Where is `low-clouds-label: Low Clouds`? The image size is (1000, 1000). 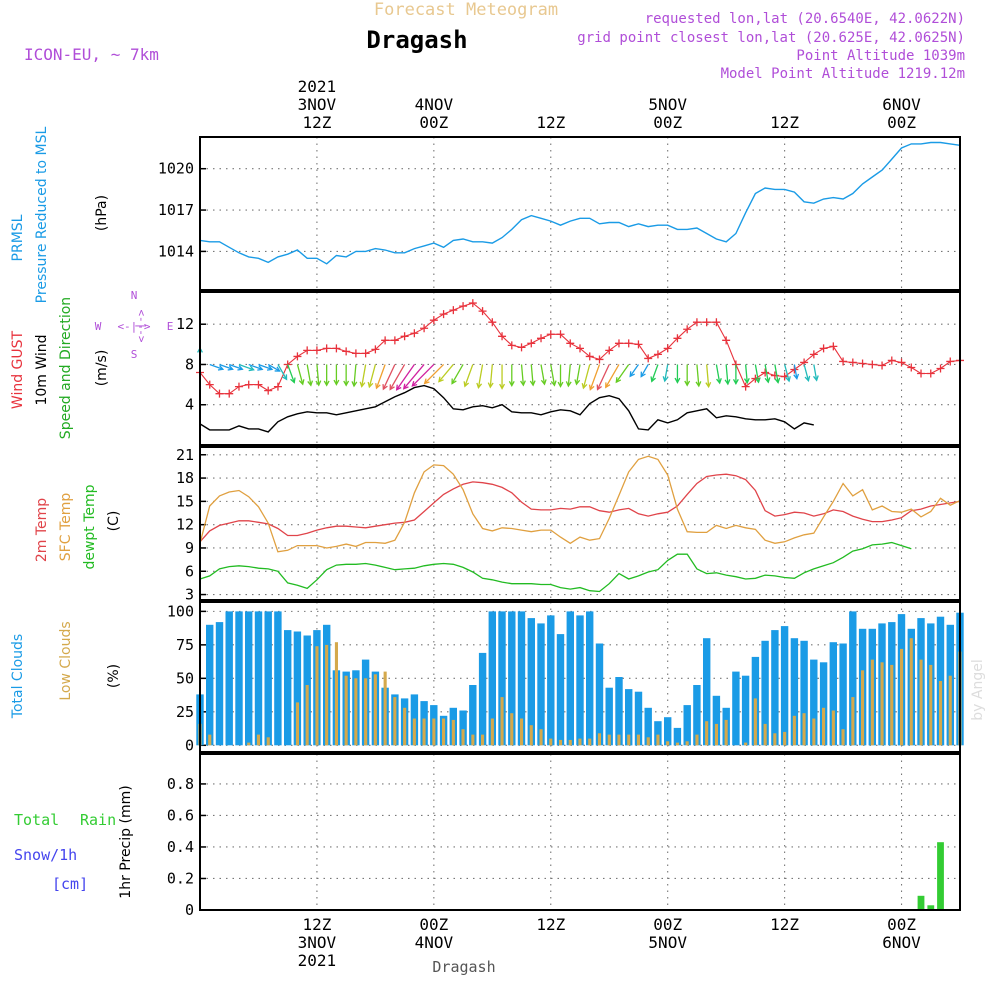
low-clouds-label: Low Clouds is located at coordinates (66, 660).